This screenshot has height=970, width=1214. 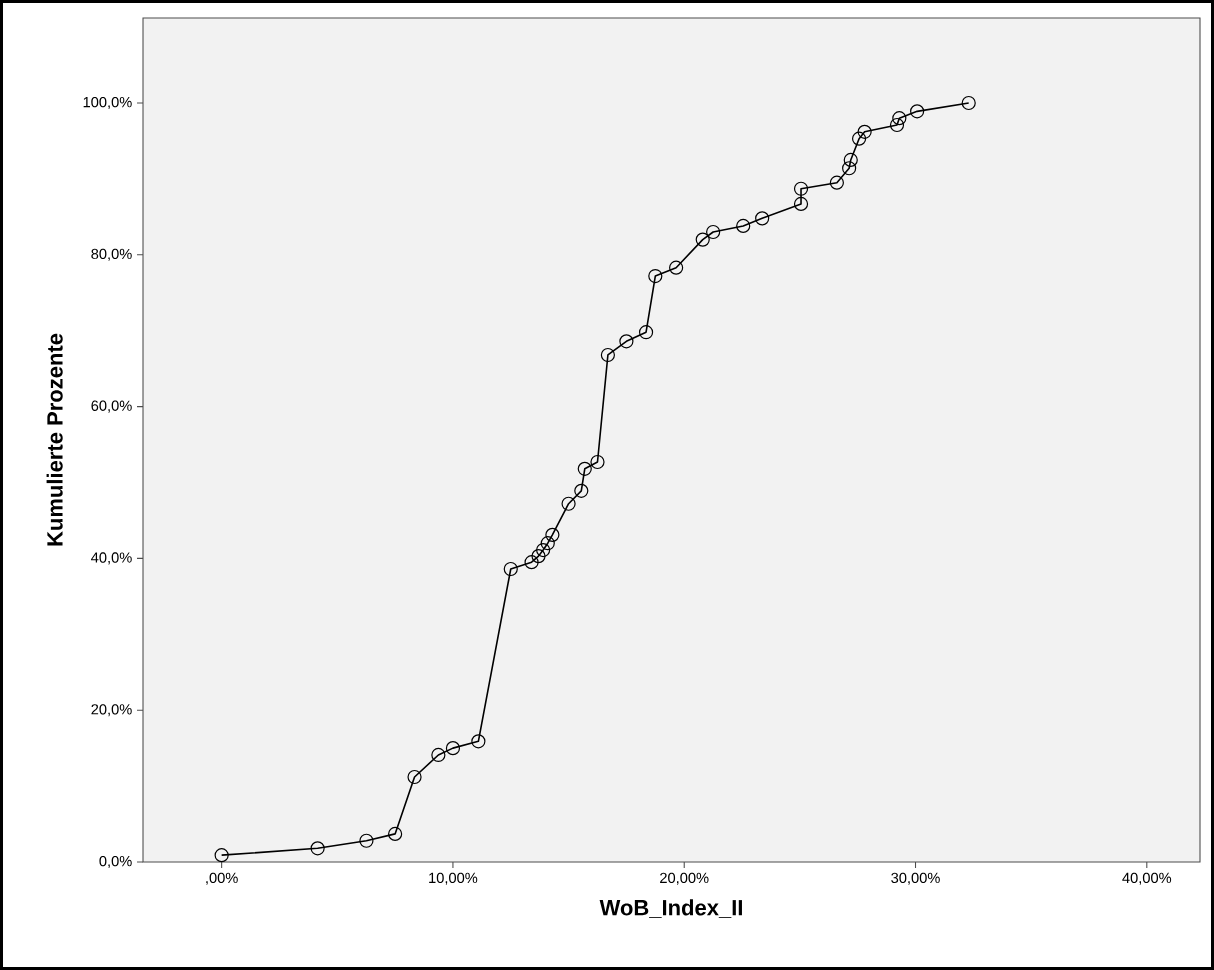 What do you see at coordinates (111, 254) in the screenshot?
I see `y-tick-label: 80,0%` at bounding box center [111, 254].